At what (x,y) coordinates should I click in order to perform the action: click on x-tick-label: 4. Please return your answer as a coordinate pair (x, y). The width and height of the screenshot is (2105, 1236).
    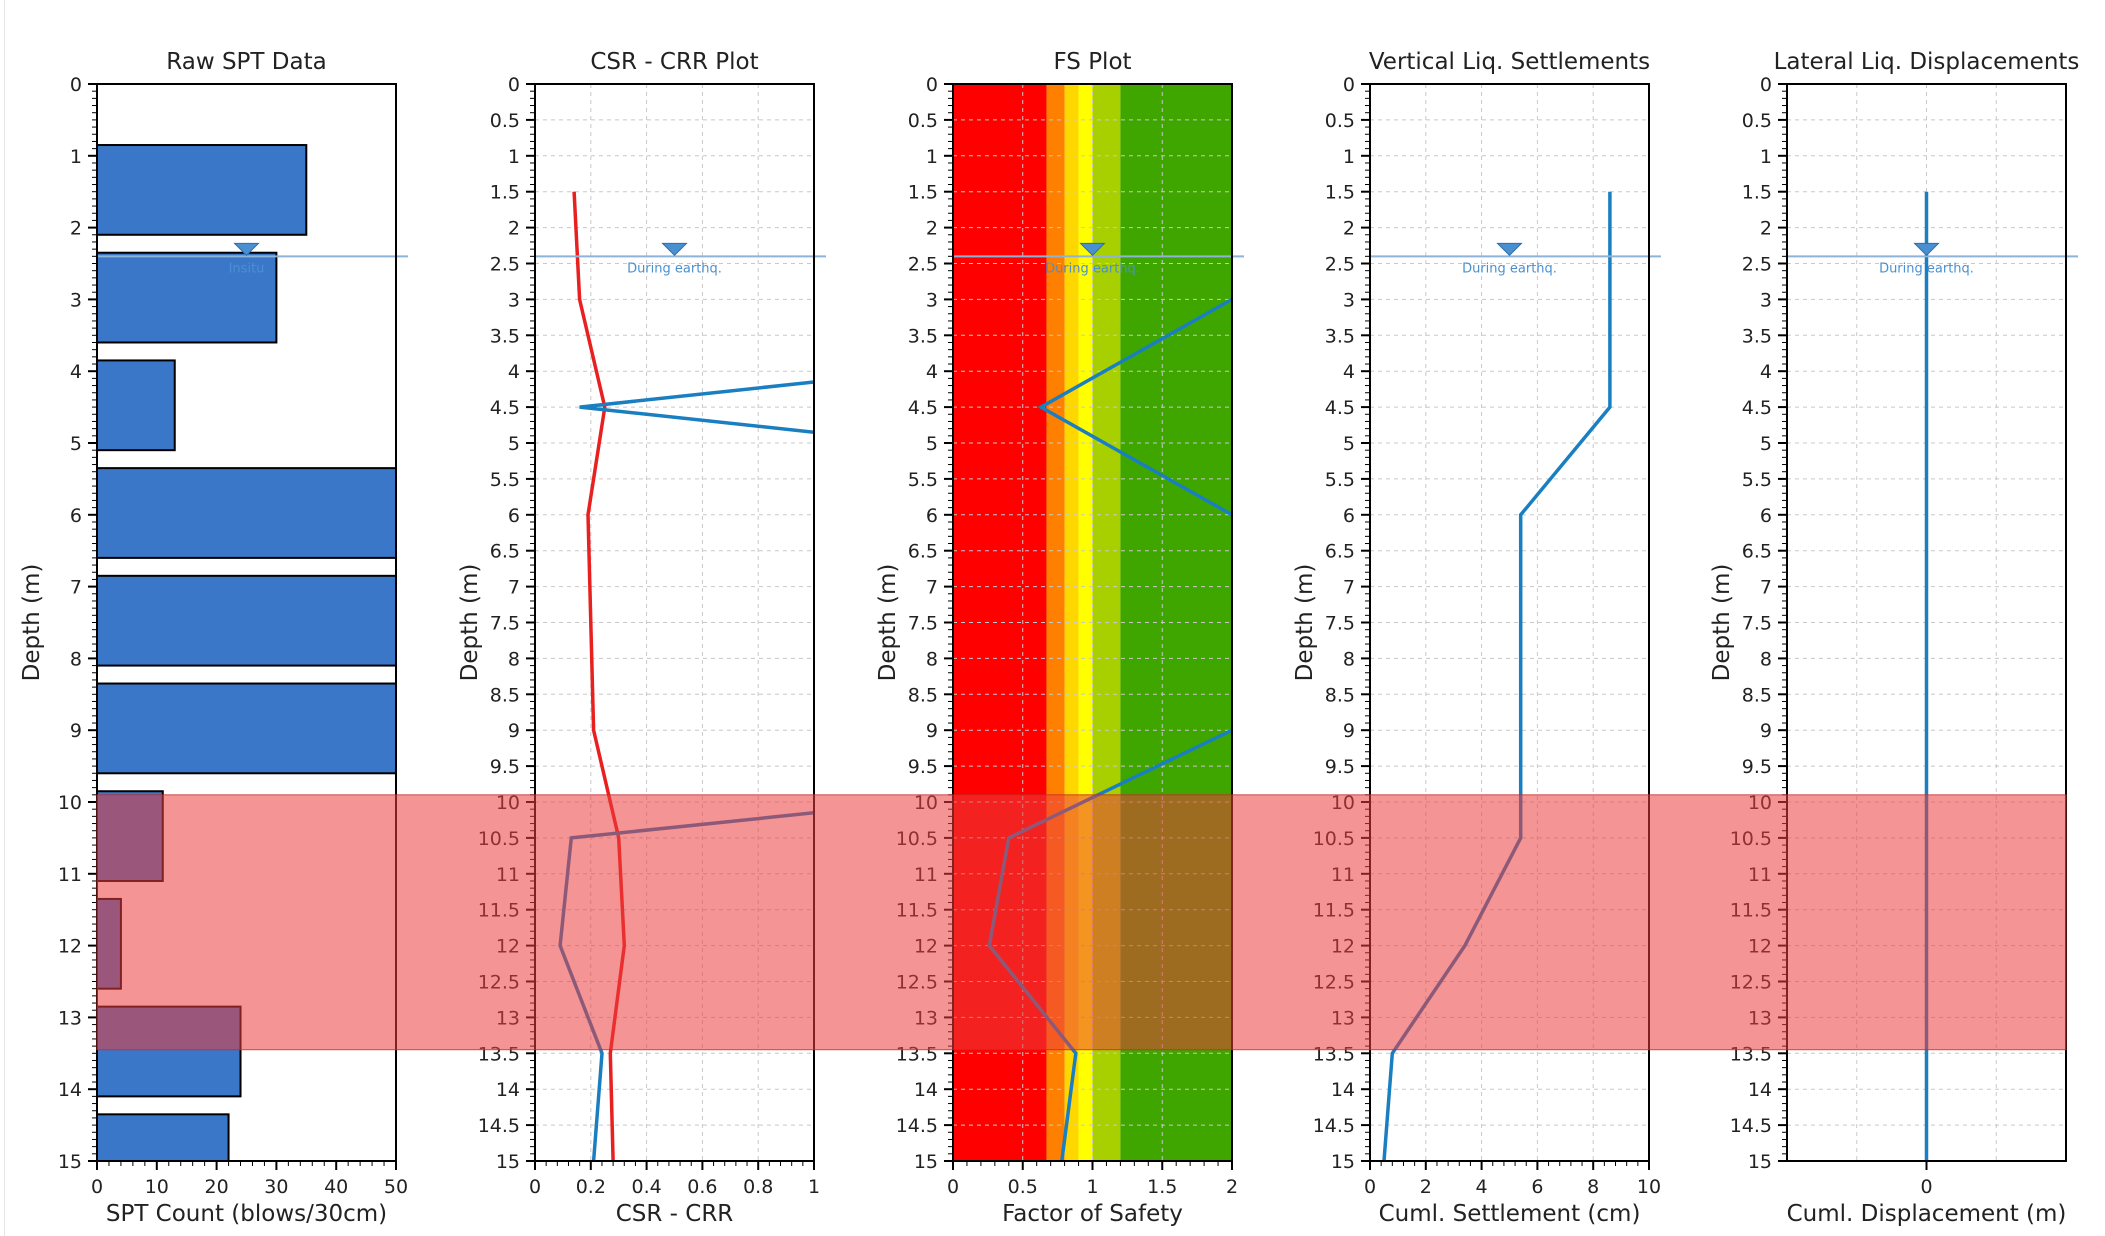
    Looking at the image, I should click on (1482, 1187).